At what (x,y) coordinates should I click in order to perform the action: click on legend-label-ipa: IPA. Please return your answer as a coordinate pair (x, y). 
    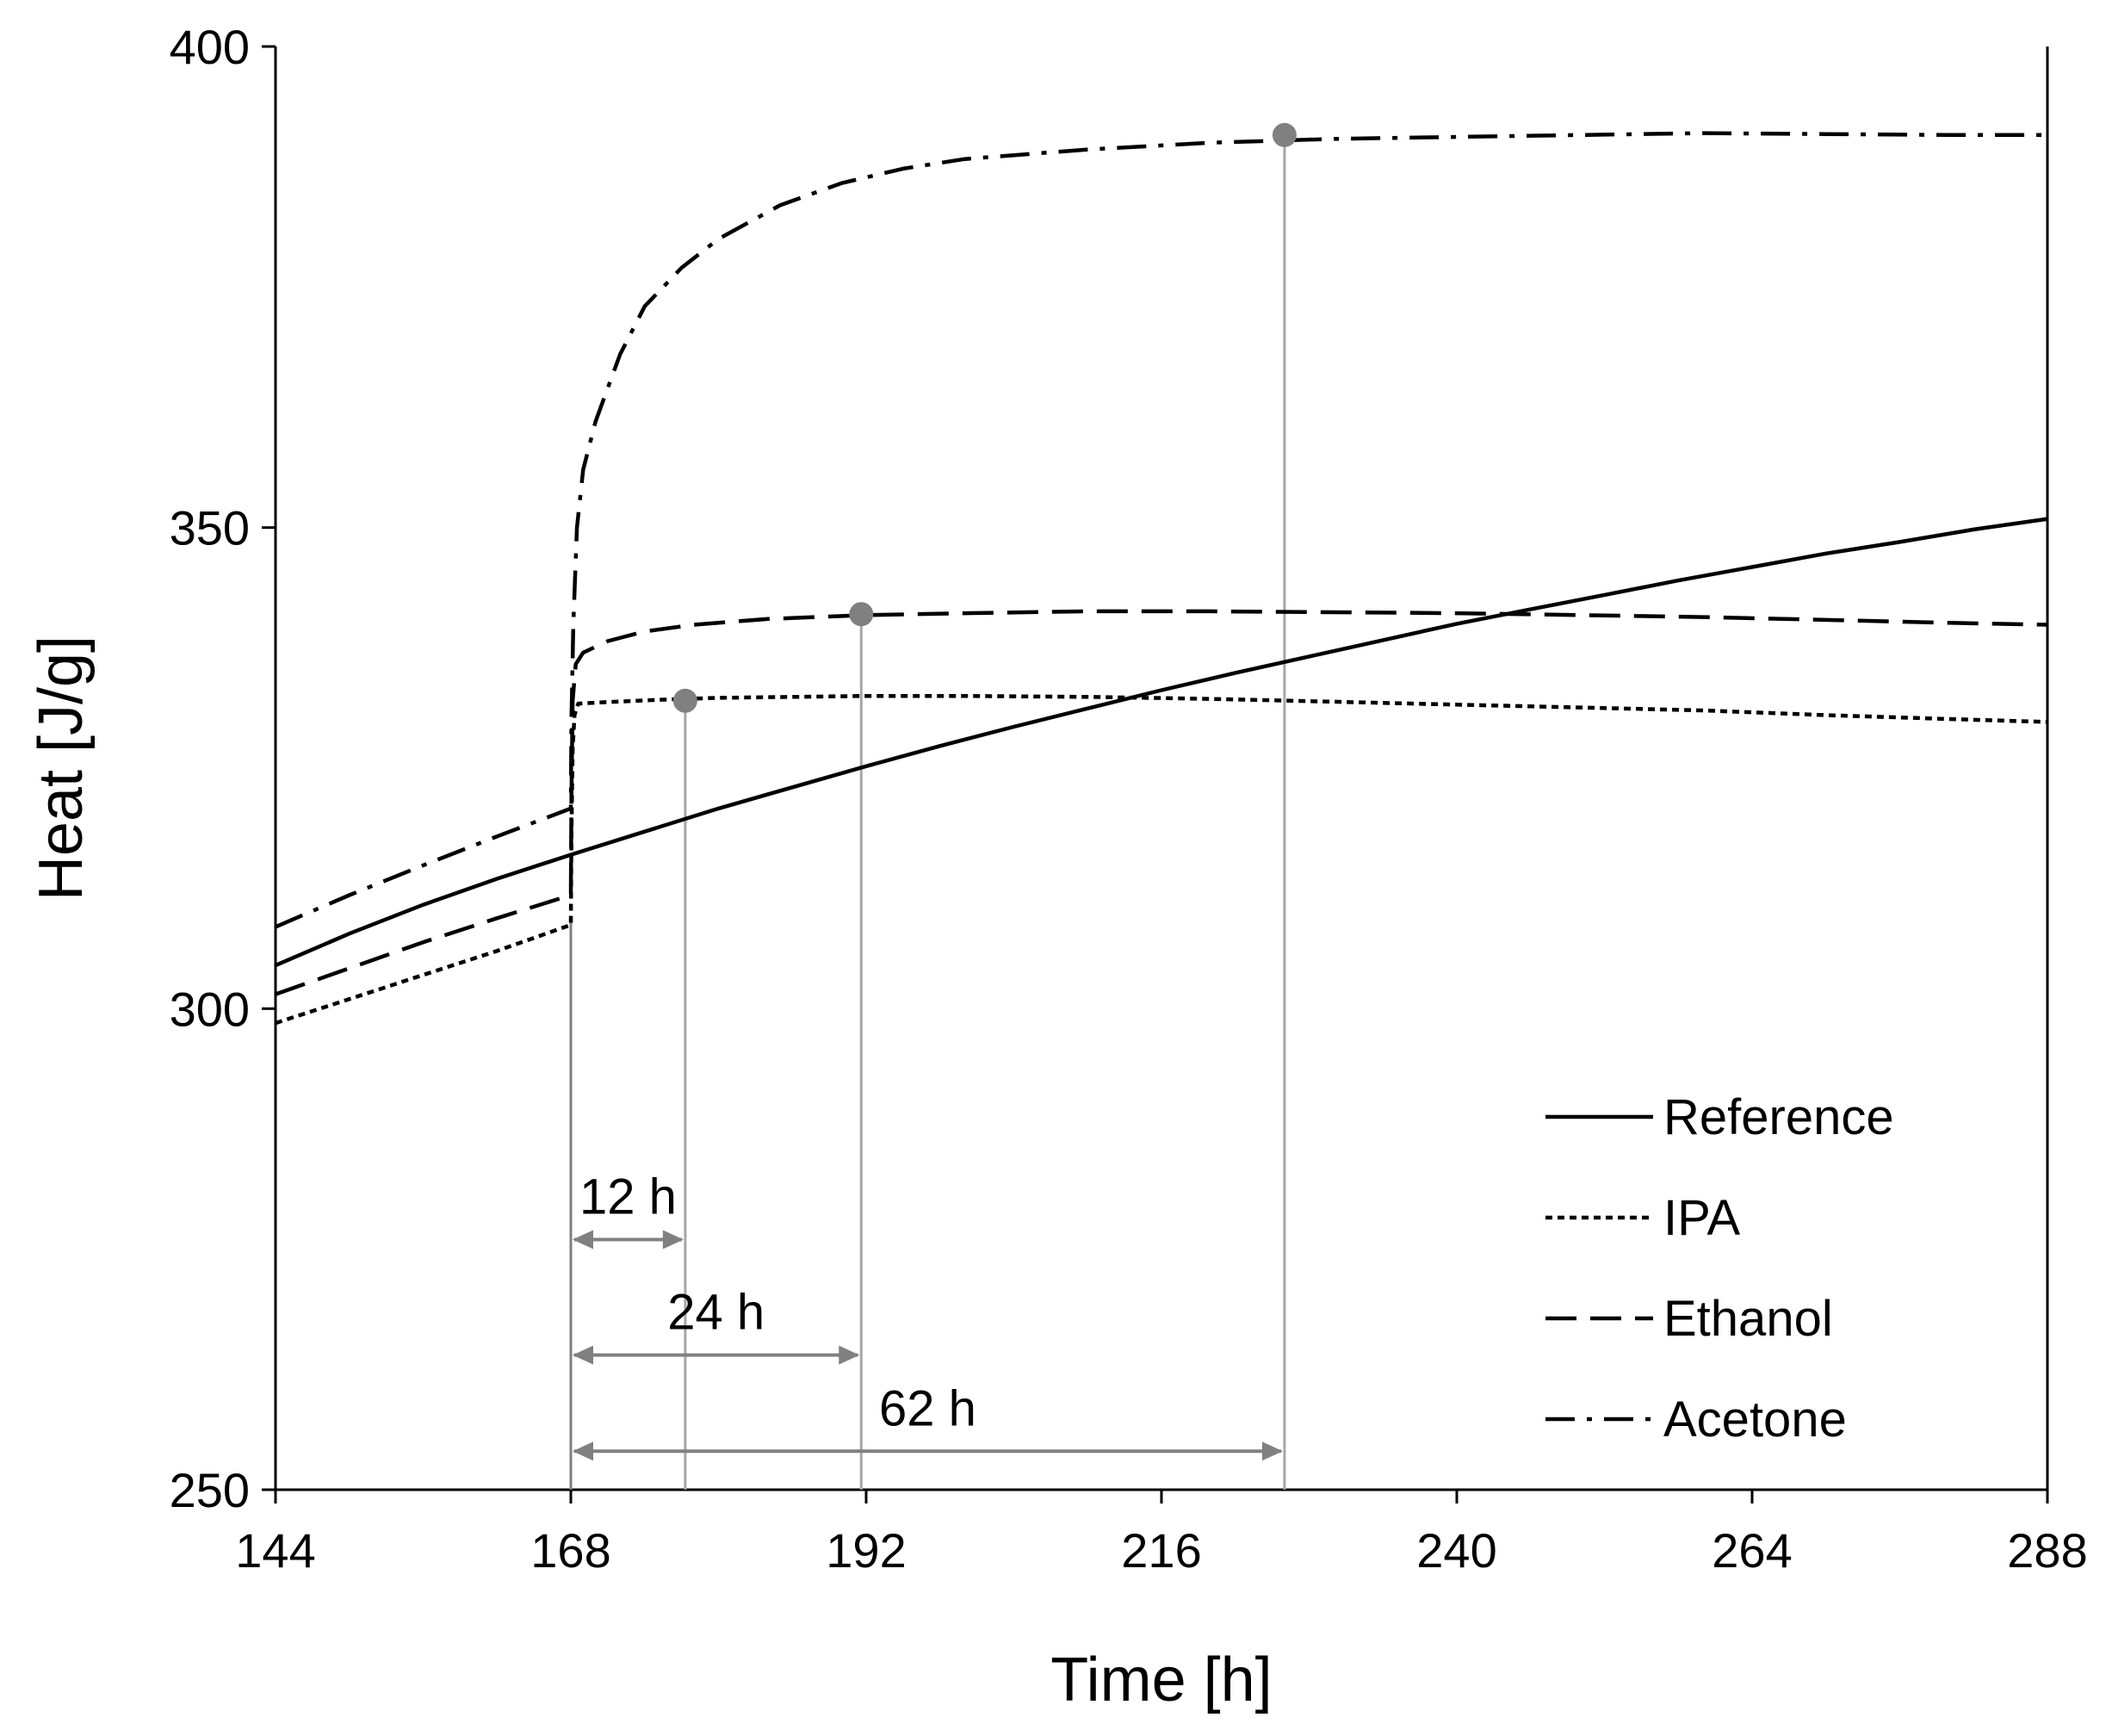
    Looking at the image, I should click on (1701, 1218).